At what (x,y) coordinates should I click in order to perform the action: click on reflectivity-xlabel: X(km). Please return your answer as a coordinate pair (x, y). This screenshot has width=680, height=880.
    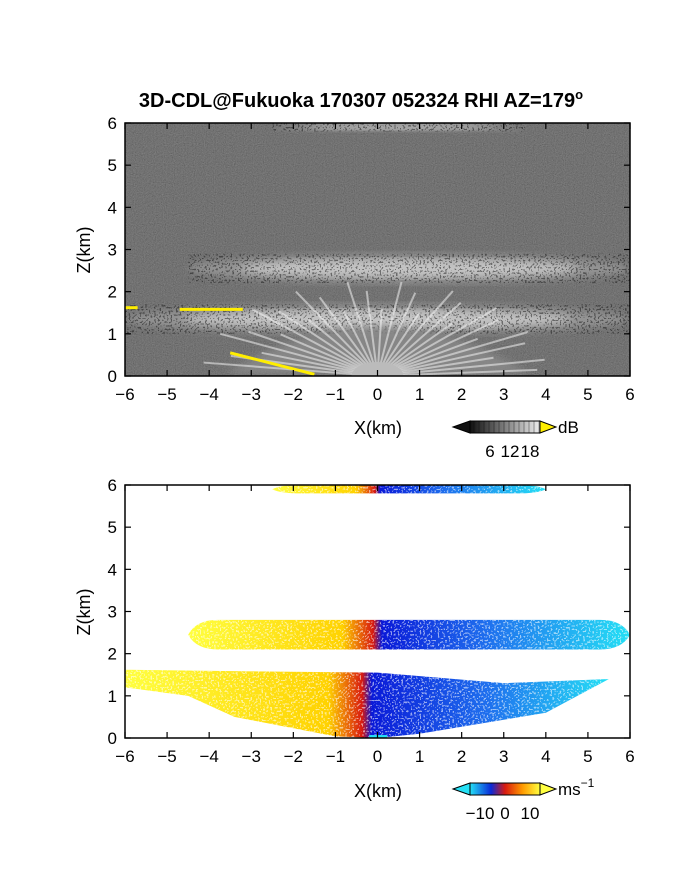
    Looking at the image, I should click on (378, 428).